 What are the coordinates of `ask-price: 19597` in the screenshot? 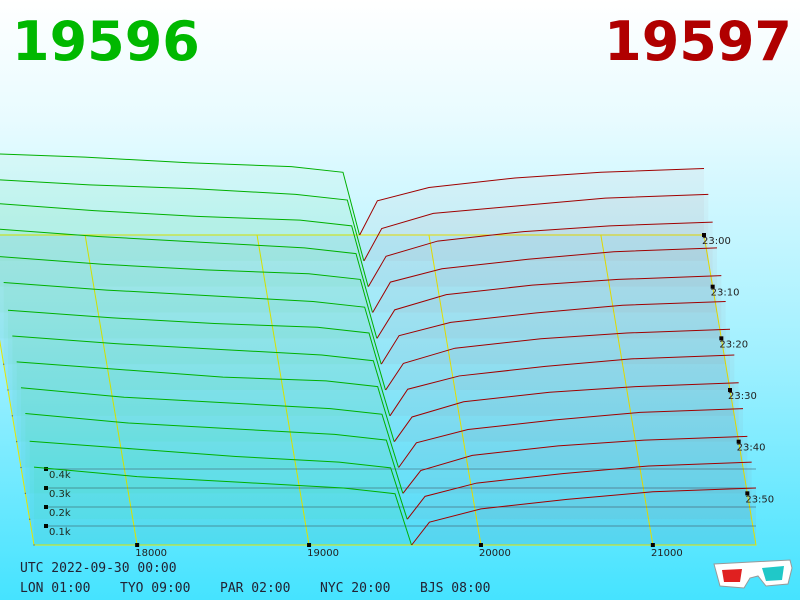 It's located at (698, 41).